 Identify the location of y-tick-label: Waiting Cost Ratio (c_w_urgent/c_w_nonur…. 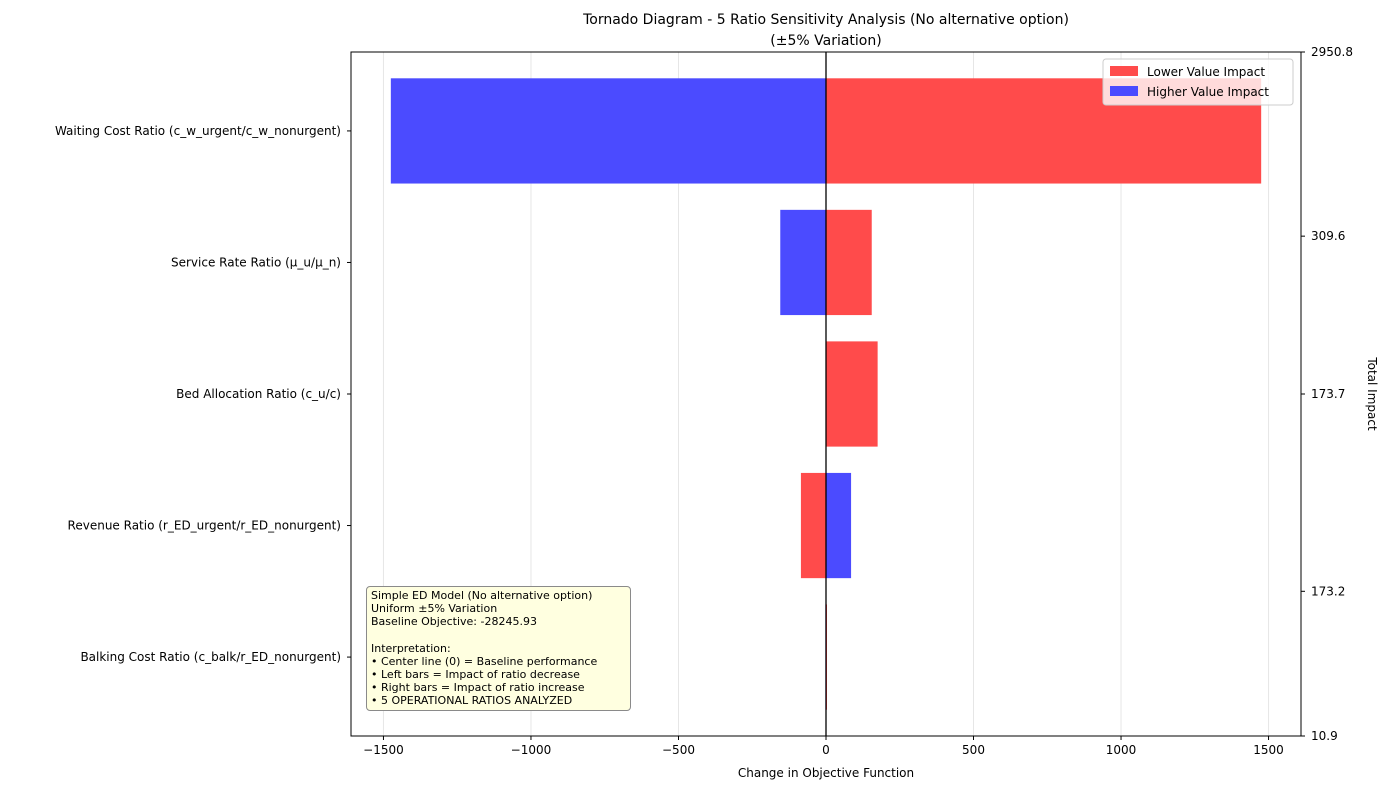
(198, 131).